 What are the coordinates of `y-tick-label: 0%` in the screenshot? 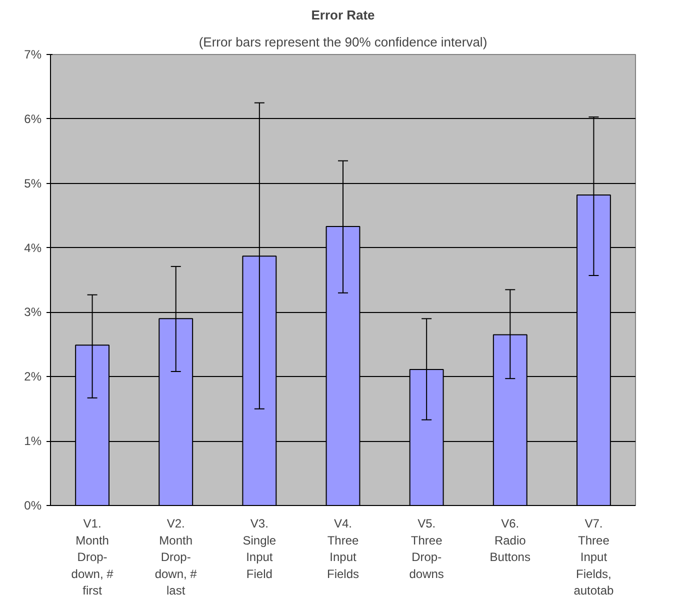 It's located at (33, 505).